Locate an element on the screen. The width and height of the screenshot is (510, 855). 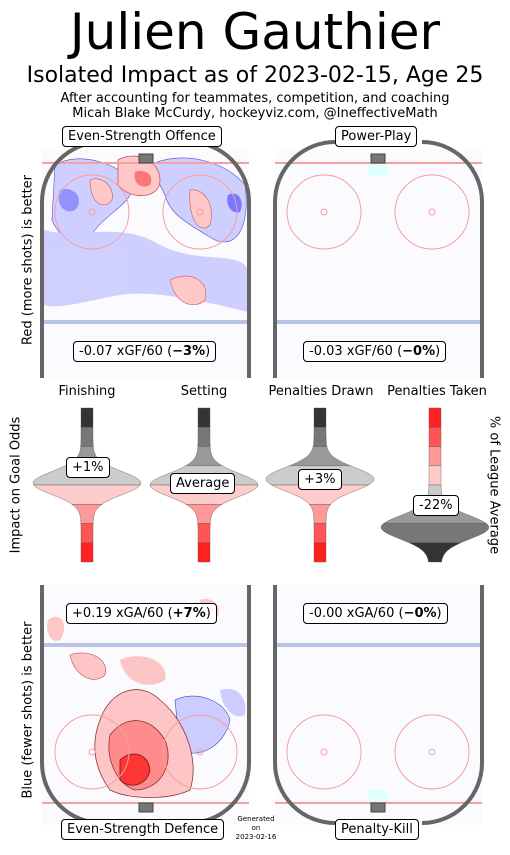
pk-rink is located at coordinates (378, 705).